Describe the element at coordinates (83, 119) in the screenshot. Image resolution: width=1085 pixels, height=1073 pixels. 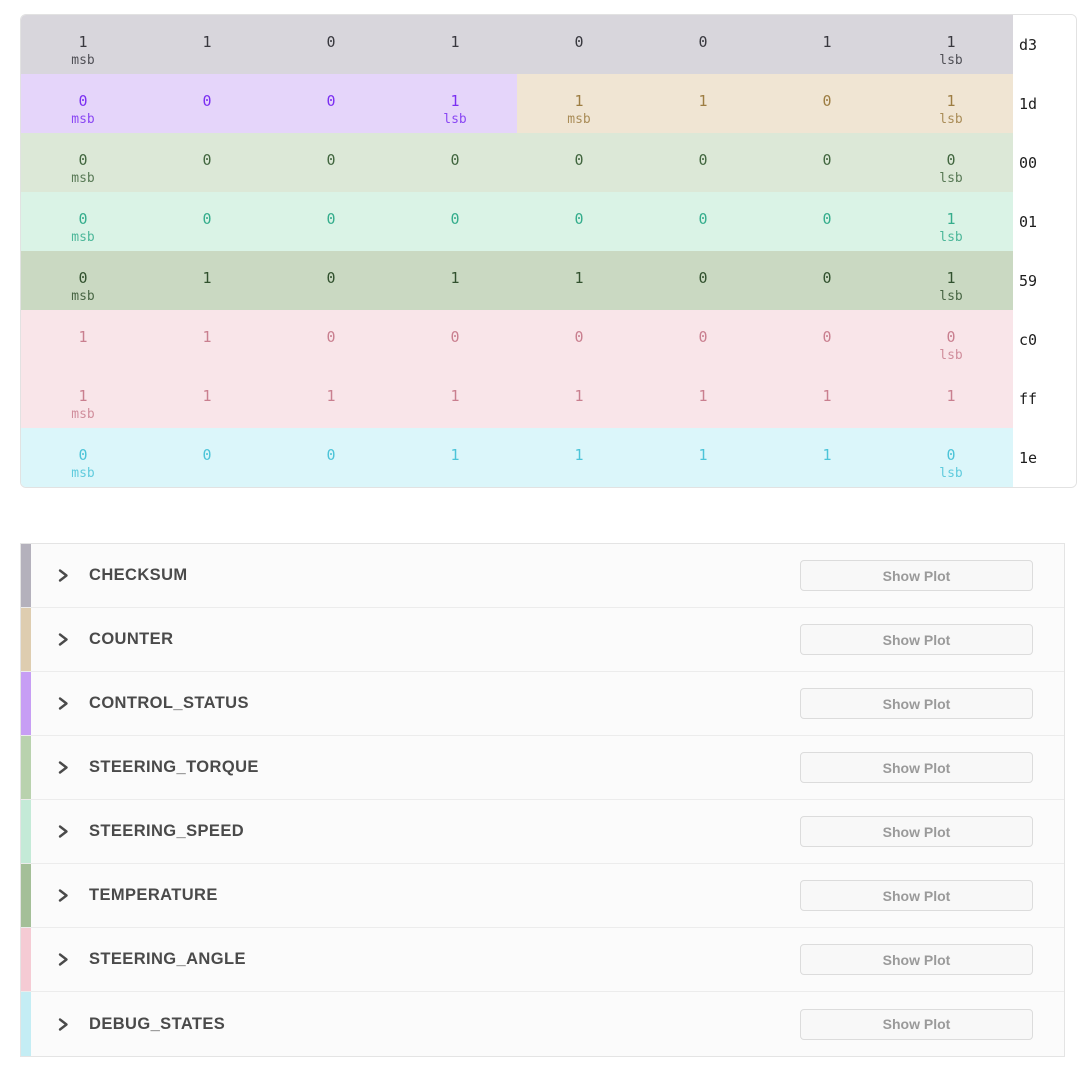
I see `bit-endianness-label: msb` at that location.